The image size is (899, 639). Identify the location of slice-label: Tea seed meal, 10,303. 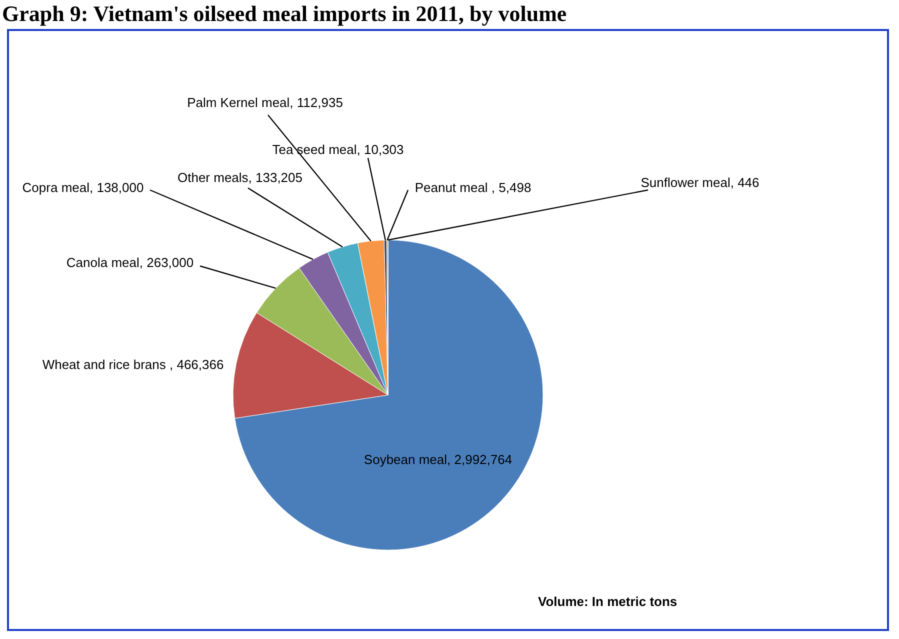
(338, 149).